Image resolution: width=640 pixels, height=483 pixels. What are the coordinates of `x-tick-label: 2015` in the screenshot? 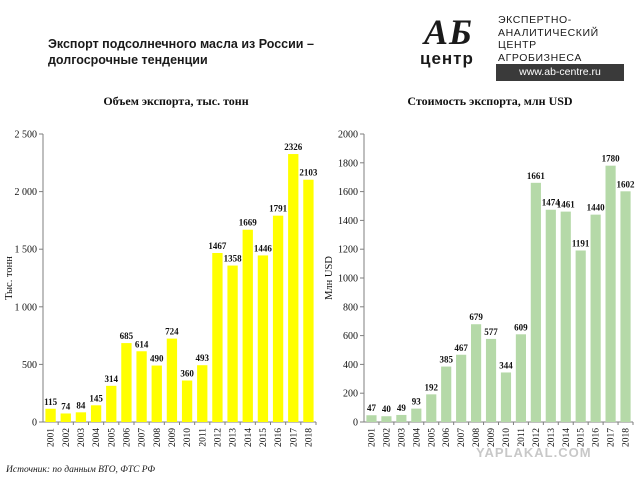 It's located at (582, 437).